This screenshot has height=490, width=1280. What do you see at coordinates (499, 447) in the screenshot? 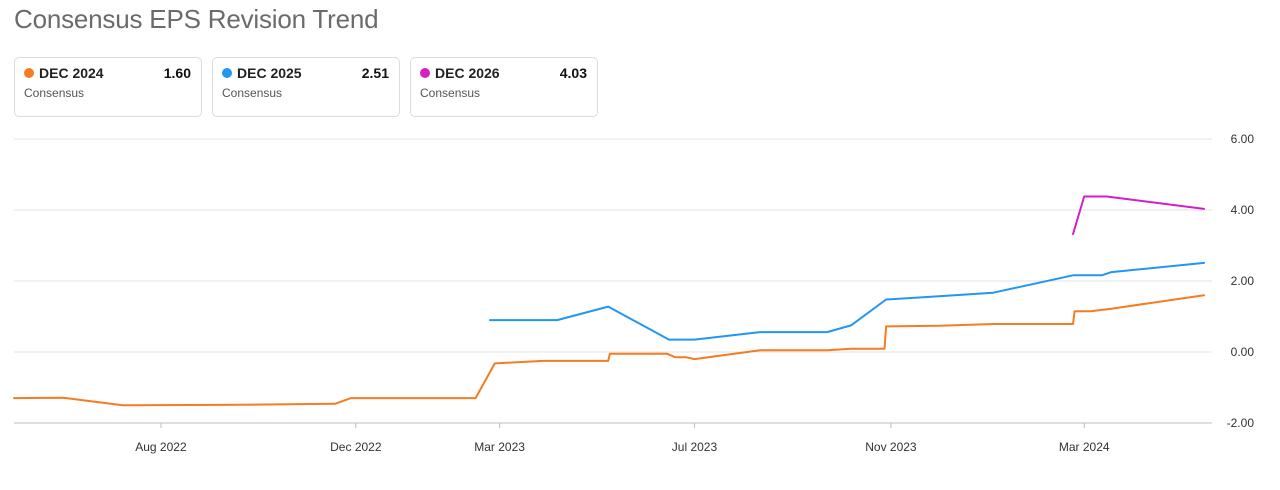
I see `x-tick-label: Mar 2023` at bounding box center [499, 447].